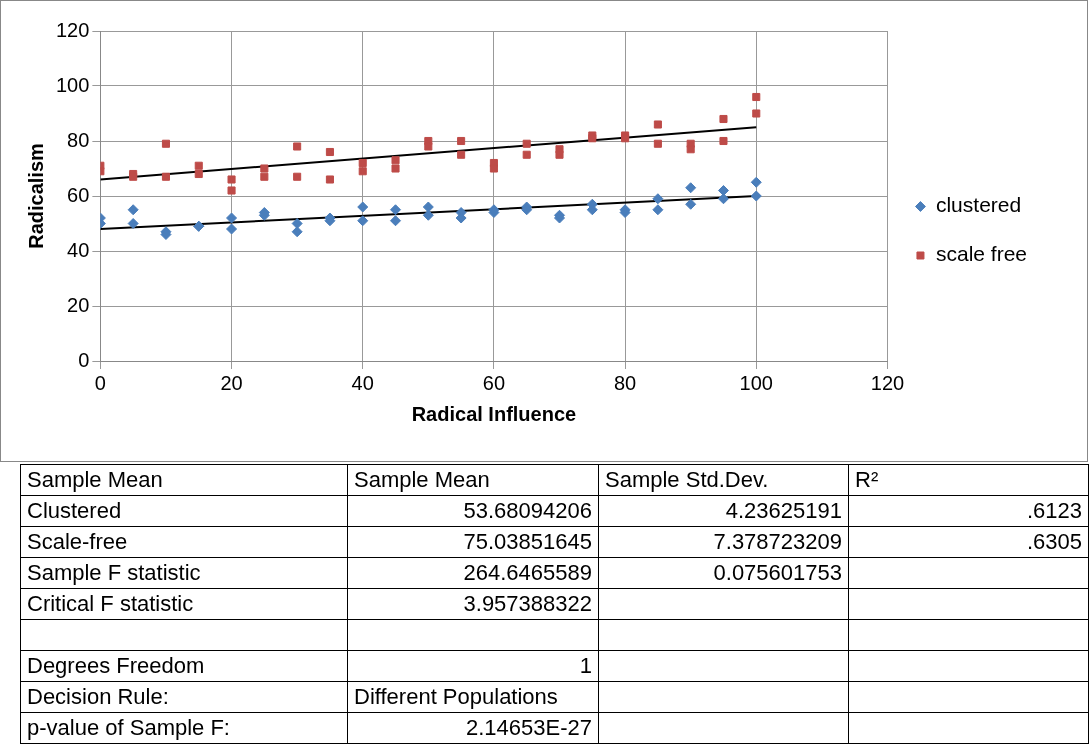 This screenshot has width=1090, height=755. What do you see at coordinates (777, 541) in the screenshot?
I see `text: 7.378723209` at bounding box center [777, 541].